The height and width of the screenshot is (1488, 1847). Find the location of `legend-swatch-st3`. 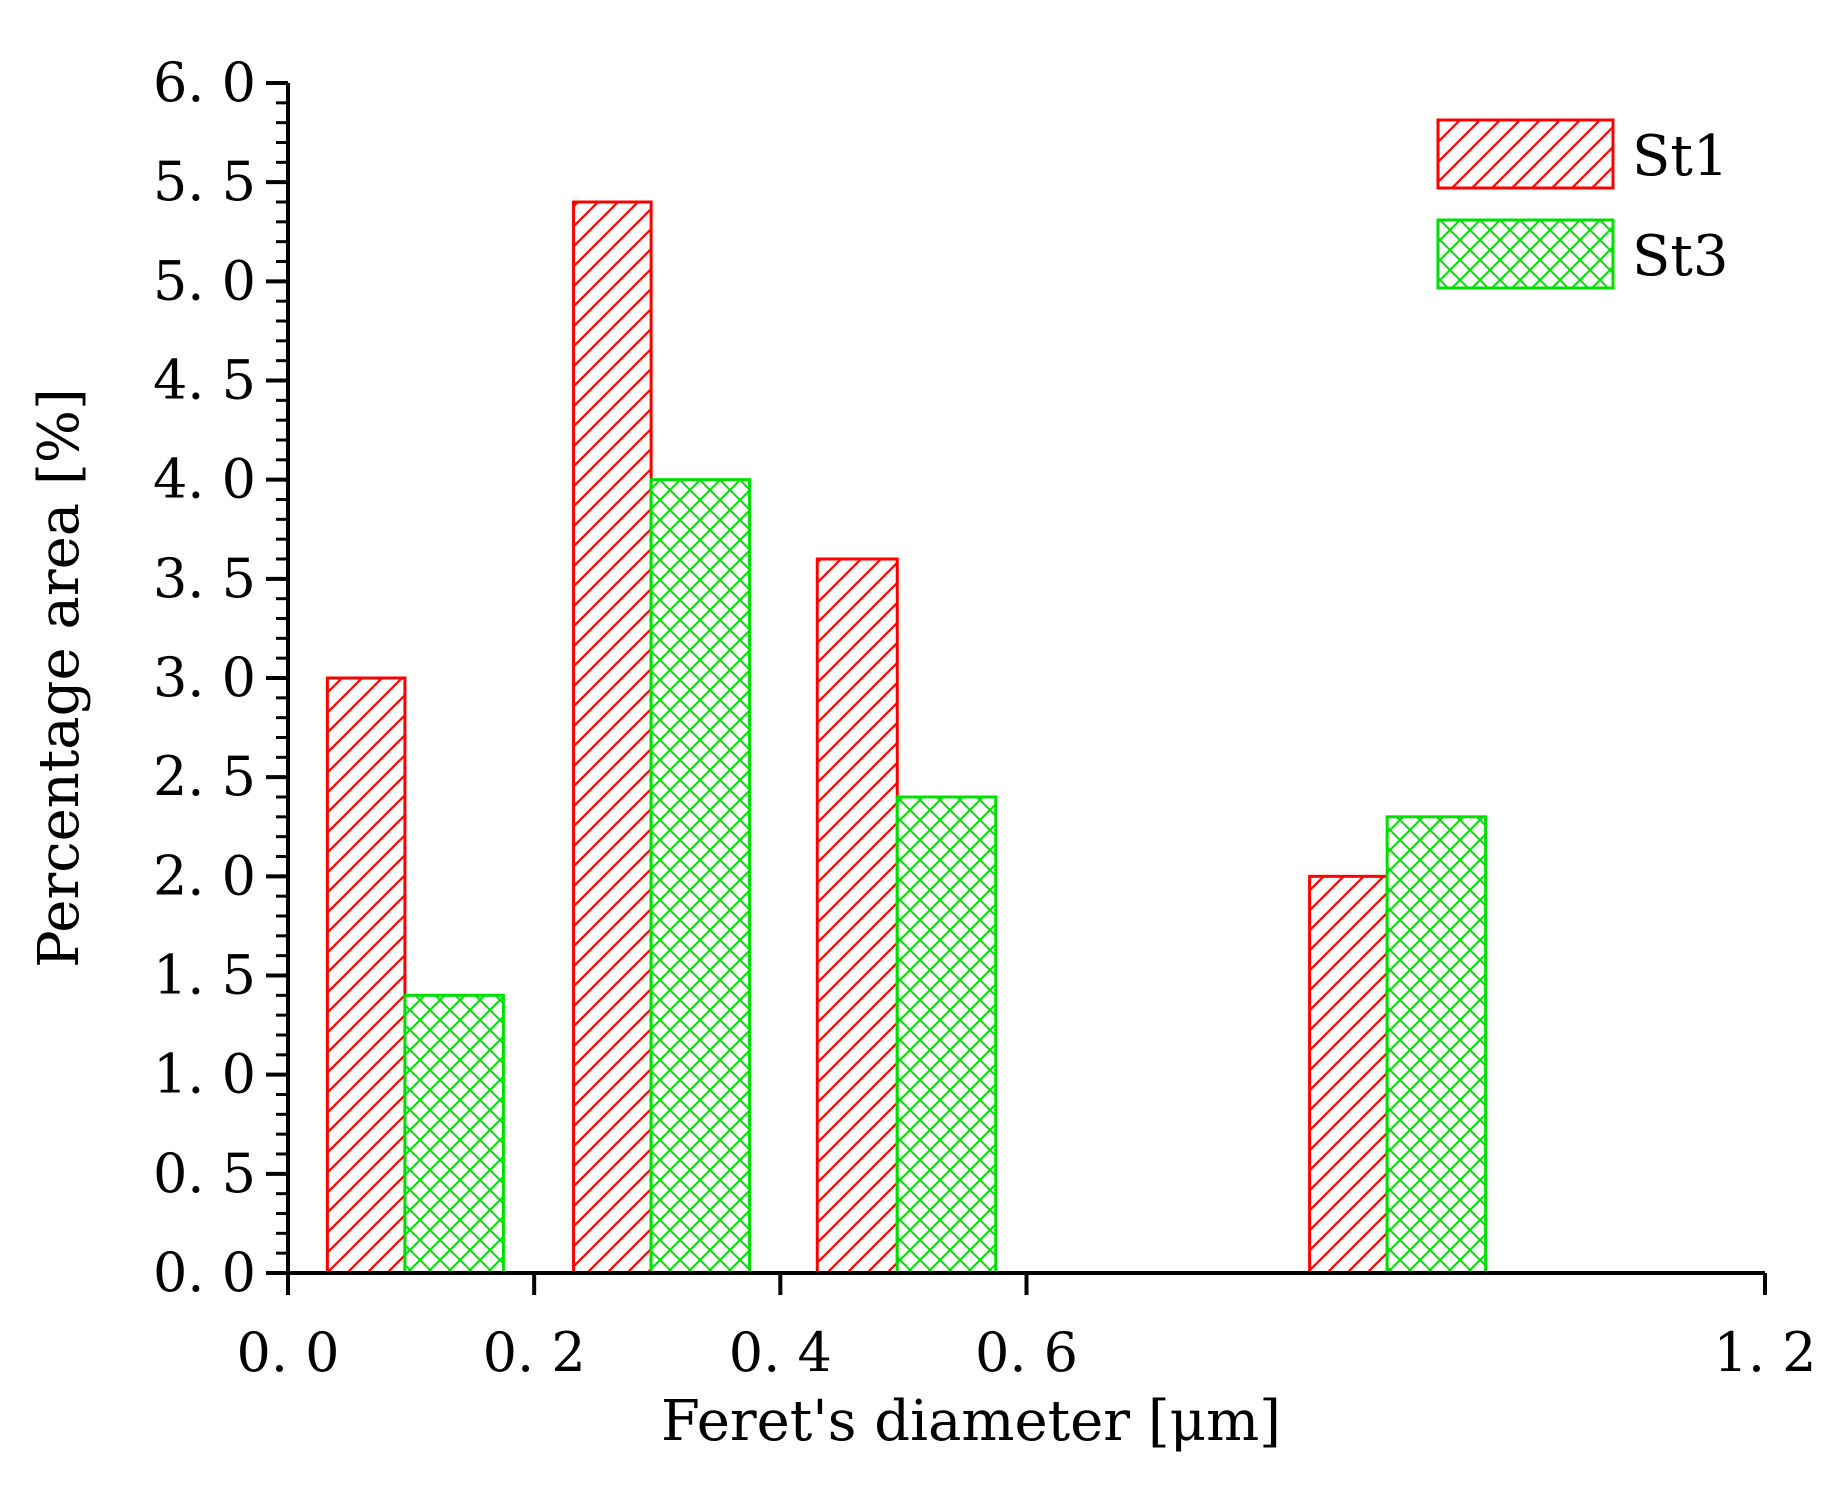

legend-swatch-st3 is located at coordinates (1525, 254).